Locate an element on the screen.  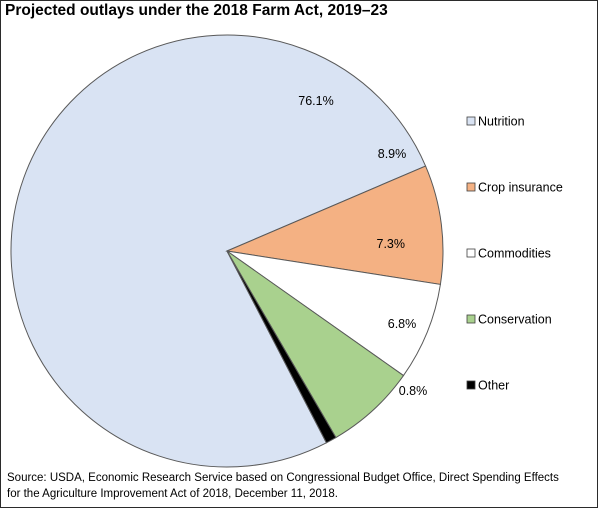
slice-label-nutrition: 76.1% is located at coordinates (315, 101).